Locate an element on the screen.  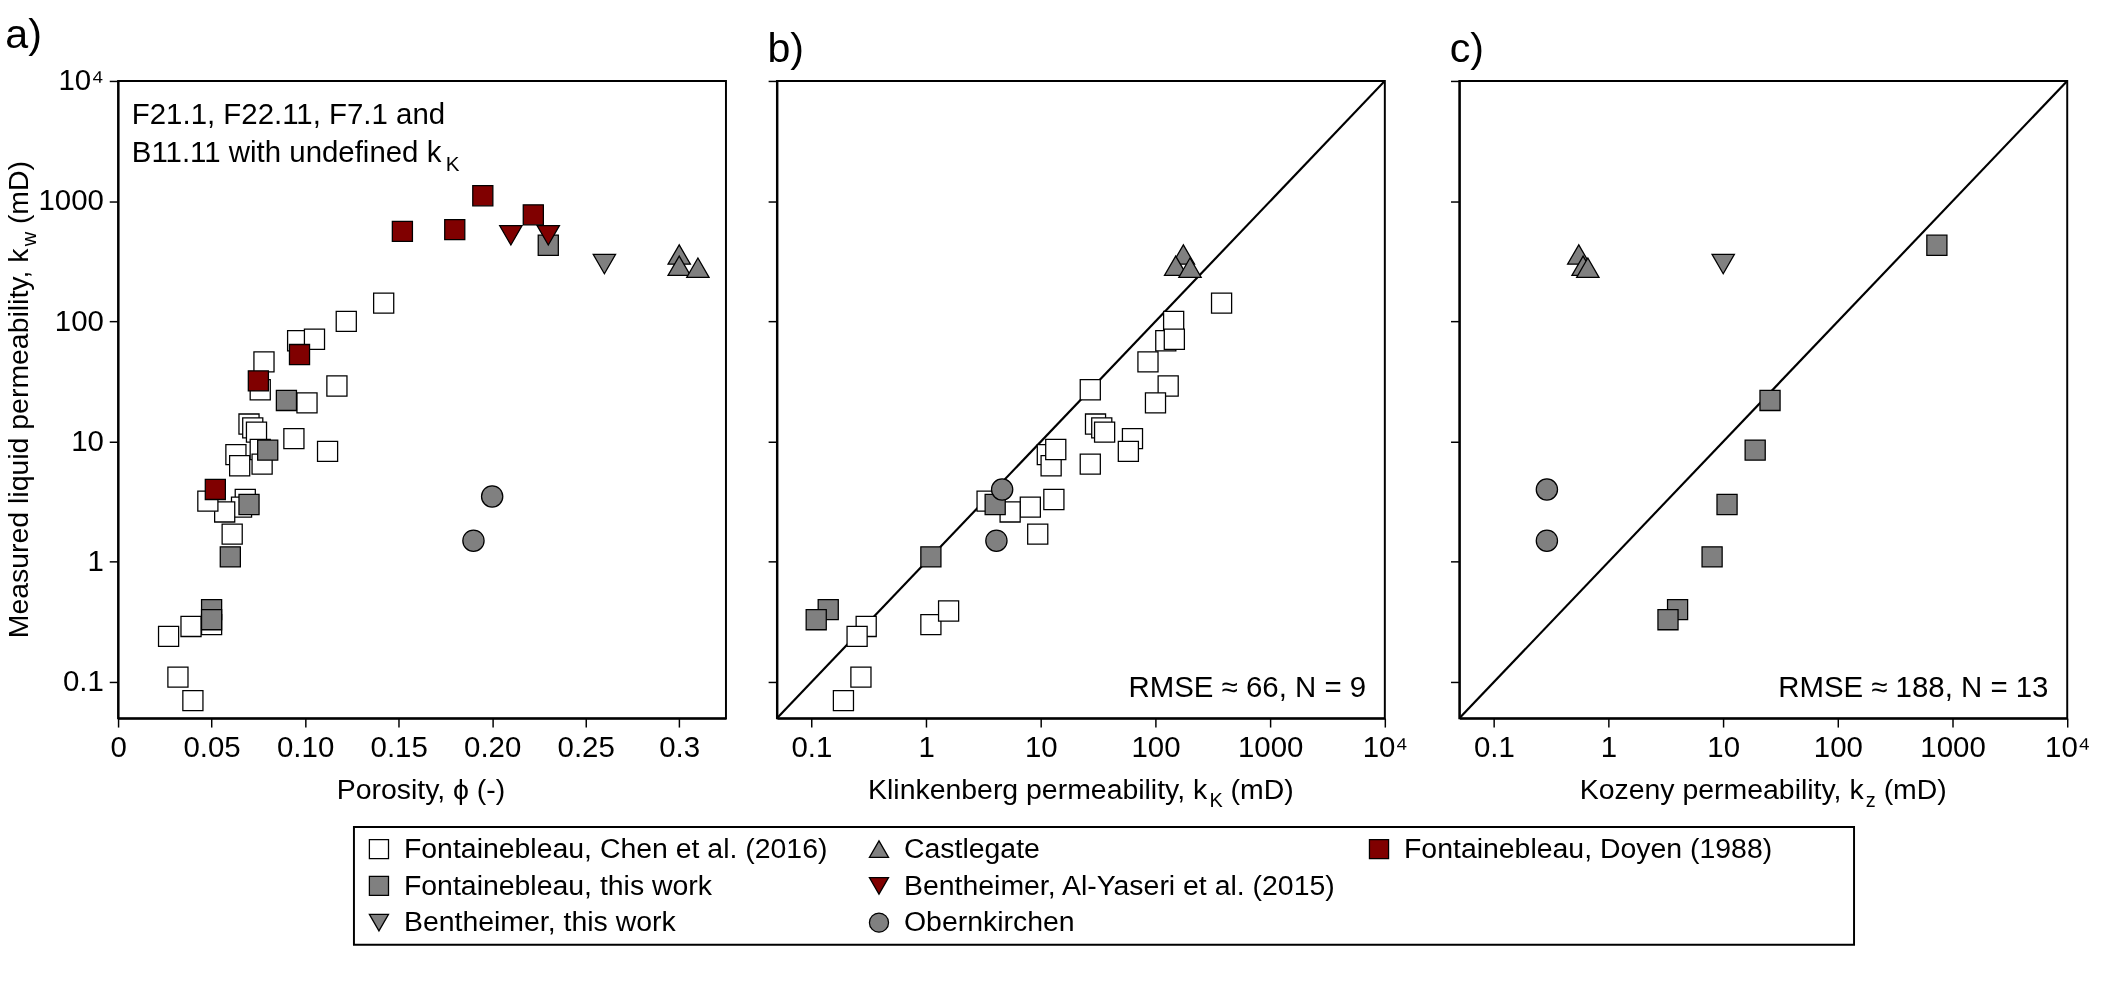
legend-label: Castlegate is located at coordinates (971, 847).